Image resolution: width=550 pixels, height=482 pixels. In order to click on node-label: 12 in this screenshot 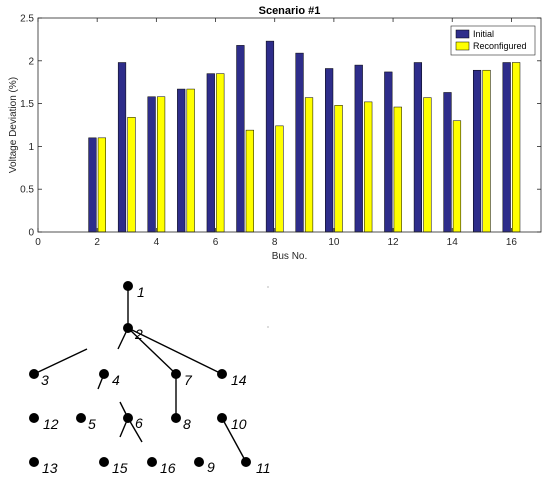, I will do `click(51, 424)`.